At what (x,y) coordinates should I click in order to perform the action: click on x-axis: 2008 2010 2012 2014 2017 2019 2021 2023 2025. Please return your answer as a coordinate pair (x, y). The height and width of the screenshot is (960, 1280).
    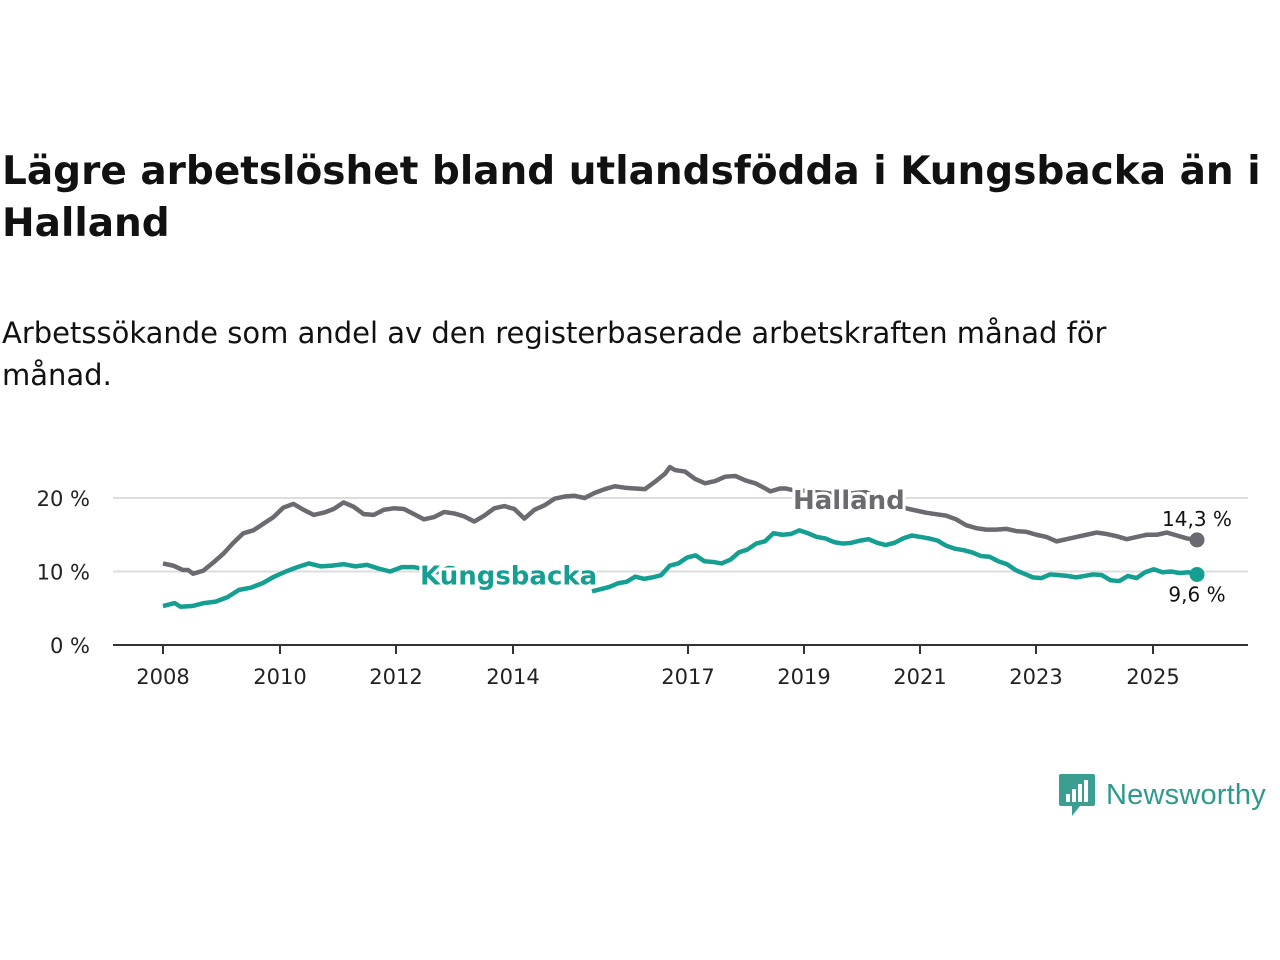
    Looking at the image, I should click on (680, 666).